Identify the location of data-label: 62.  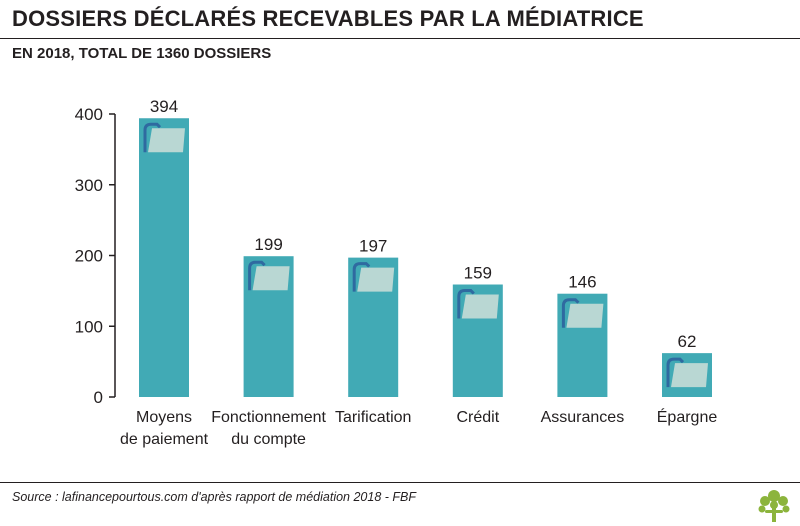
(687, 341).